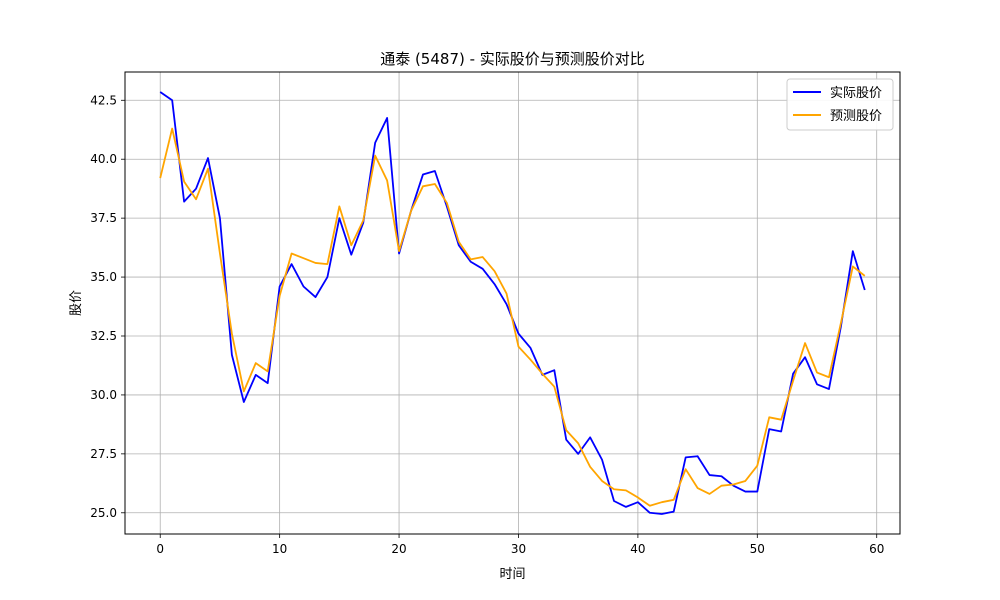 The image size is (1000, 600). I want to click on x-tick-label: 50, so click(757, 549).